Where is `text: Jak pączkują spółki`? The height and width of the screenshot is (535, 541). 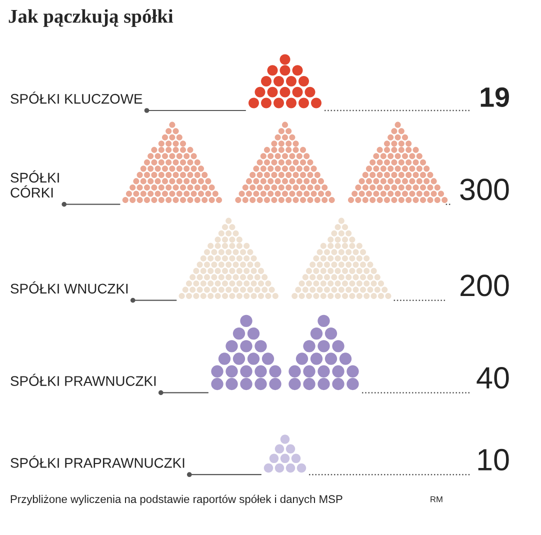 text: Jak pączkują spółki is located at coordinates (91, 18).